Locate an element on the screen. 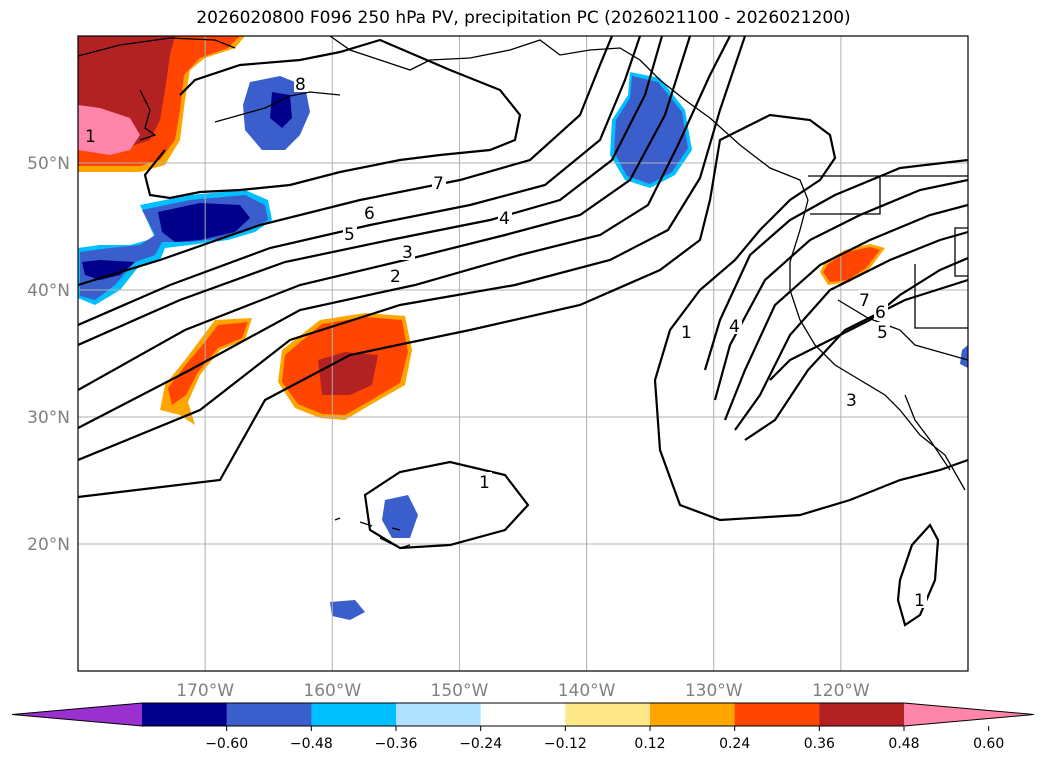 This screenshot has height=765, width=1047. colorbar-tick-label: 0.36 is located at coordinates (819, 744).